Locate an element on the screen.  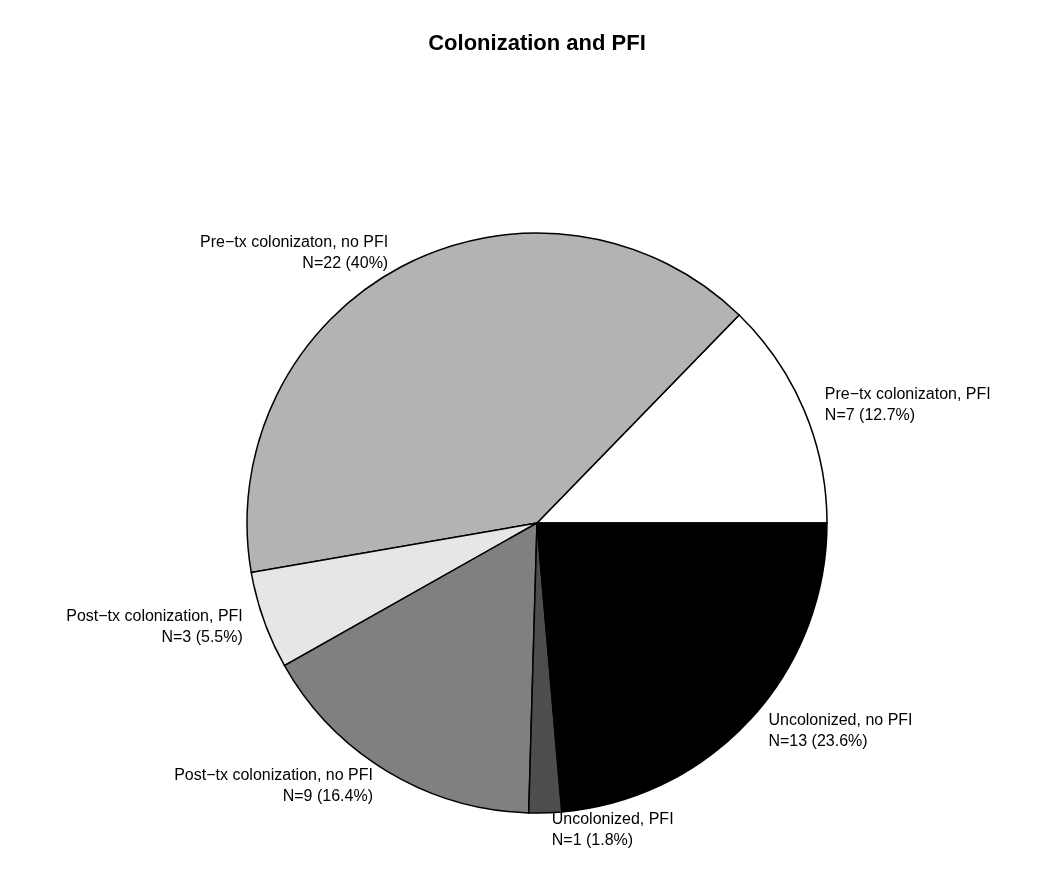
slice-label: Uncolonized, PFI is located at coordinates (612, 818).